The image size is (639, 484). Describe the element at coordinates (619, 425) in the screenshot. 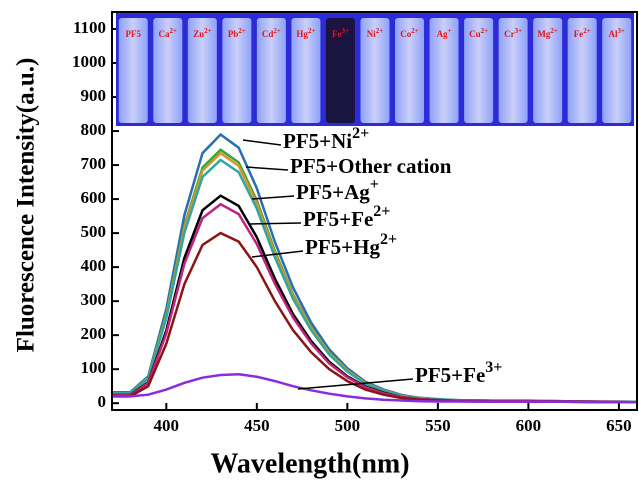

I see `x-tick-label: 650` at that location.